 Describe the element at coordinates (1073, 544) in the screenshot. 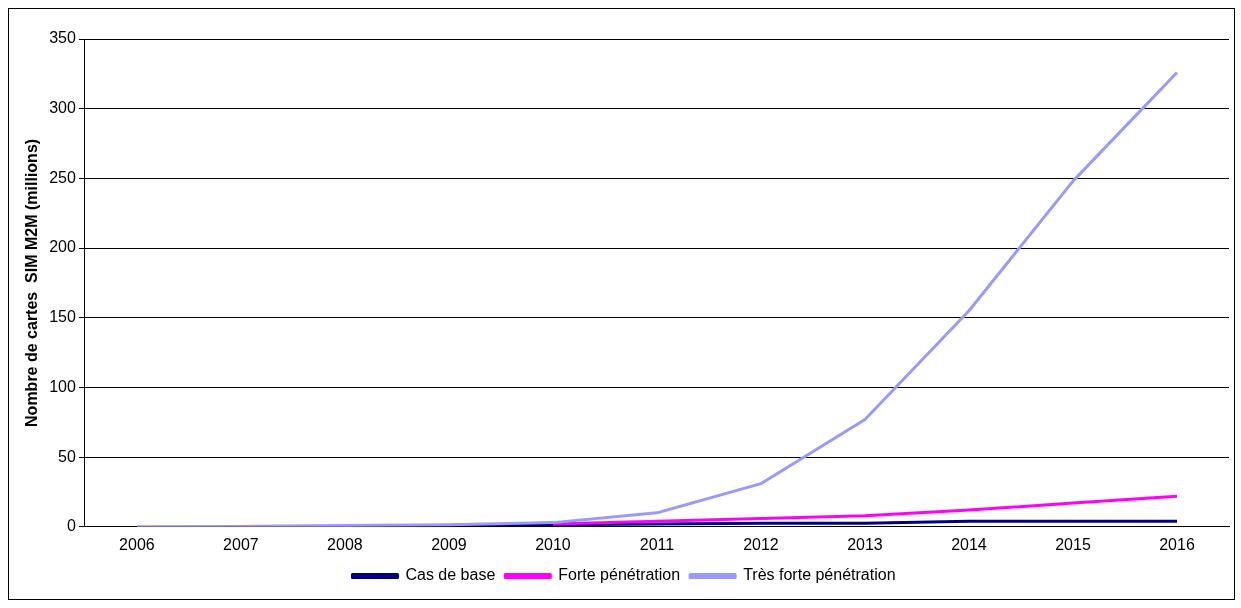

I see `x-tick-label: 2015` at that location.